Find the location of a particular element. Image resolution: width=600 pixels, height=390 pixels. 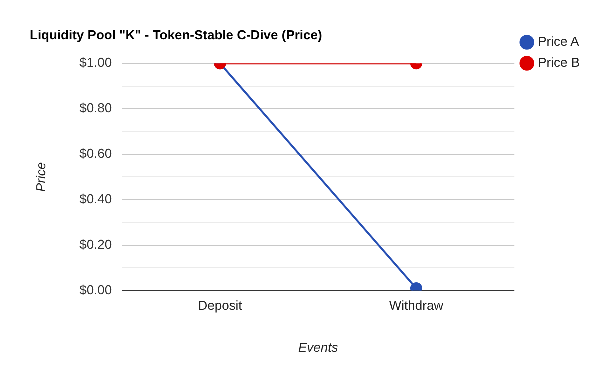

y-tick-label: $0.60 is located at coordinates (96, 154).